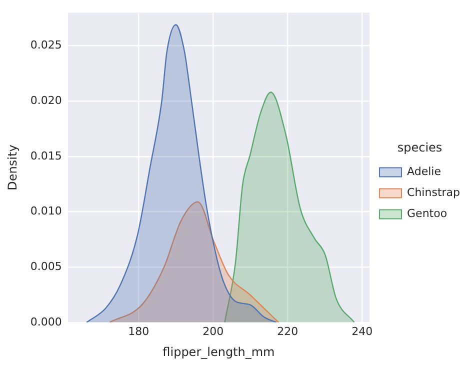 The width and height of the screenshot is (474, 368). What do you see at coordinates (362, 331) in the screenshot?
I see `x-tick-label: 240` at bounding box center [362, 331].